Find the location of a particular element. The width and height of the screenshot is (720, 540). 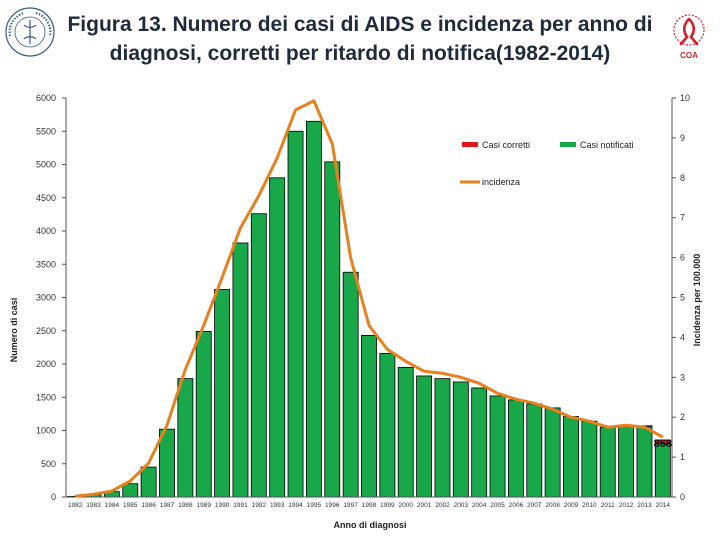

legend-label-casi-corretti: Casi corretti is located at coordinates (506, 145).